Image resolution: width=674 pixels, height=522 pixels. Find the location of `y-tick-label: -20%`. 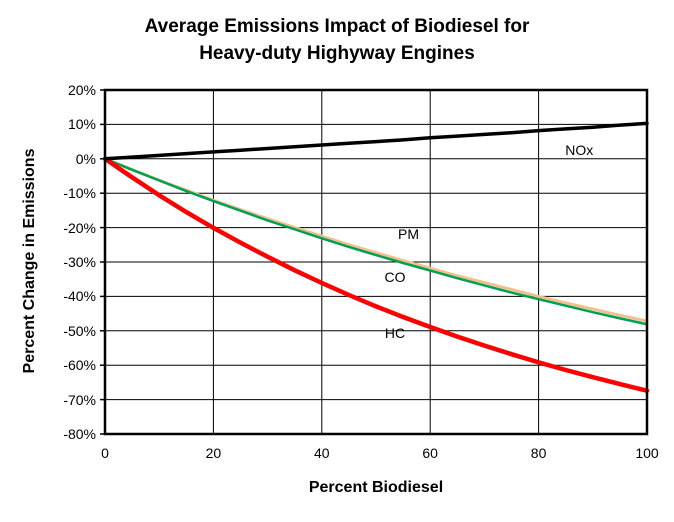

y-tick-label: -20% is located at coordinates (79, 227).